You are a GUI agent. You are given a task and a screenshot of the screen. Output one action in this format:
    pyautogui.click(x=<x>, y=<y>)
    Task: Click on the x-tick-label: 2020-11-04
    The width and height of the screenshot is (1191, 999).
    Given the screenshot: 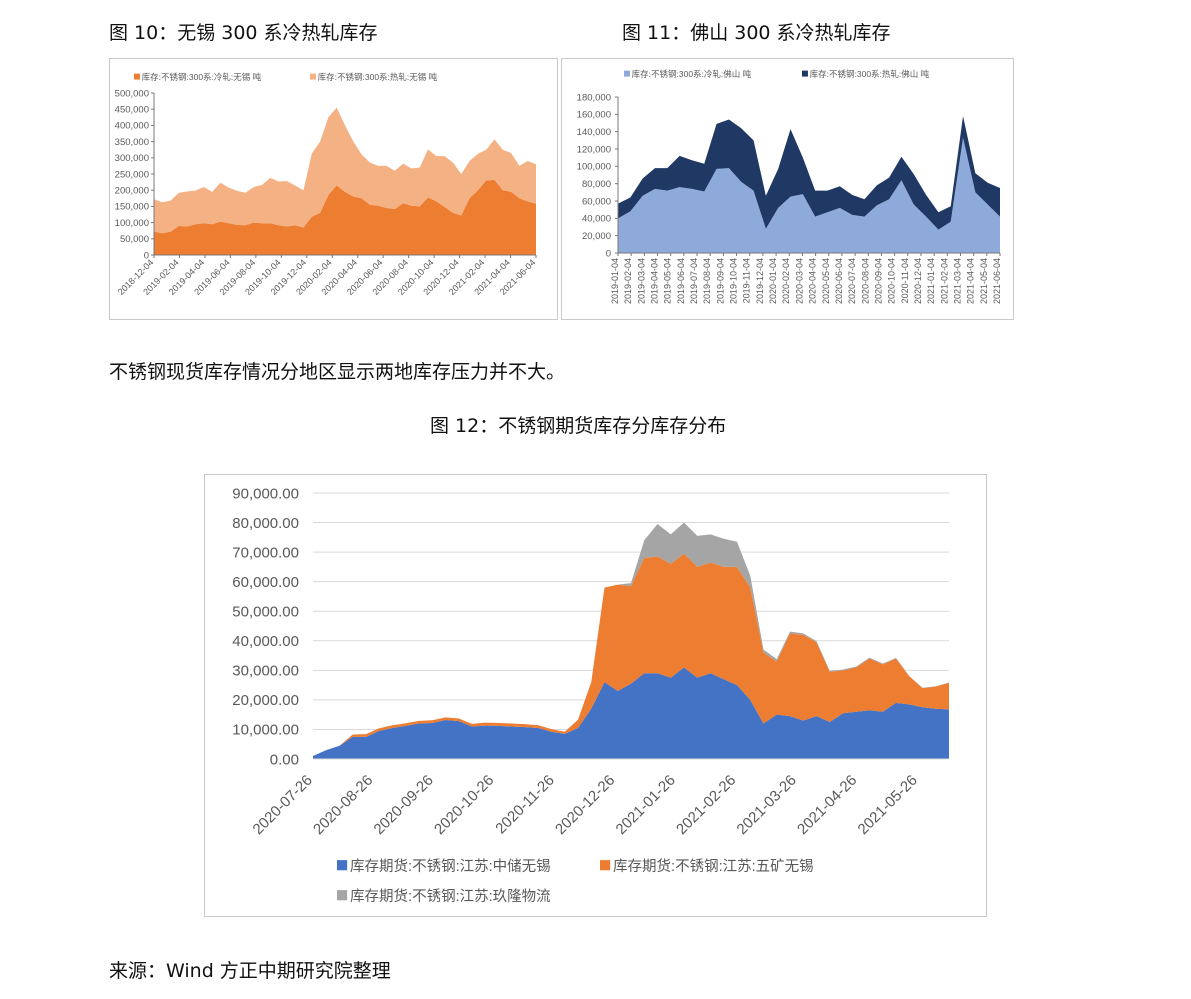 What is the action you would take?
    pyautogui.click(x=905, y=280)
    